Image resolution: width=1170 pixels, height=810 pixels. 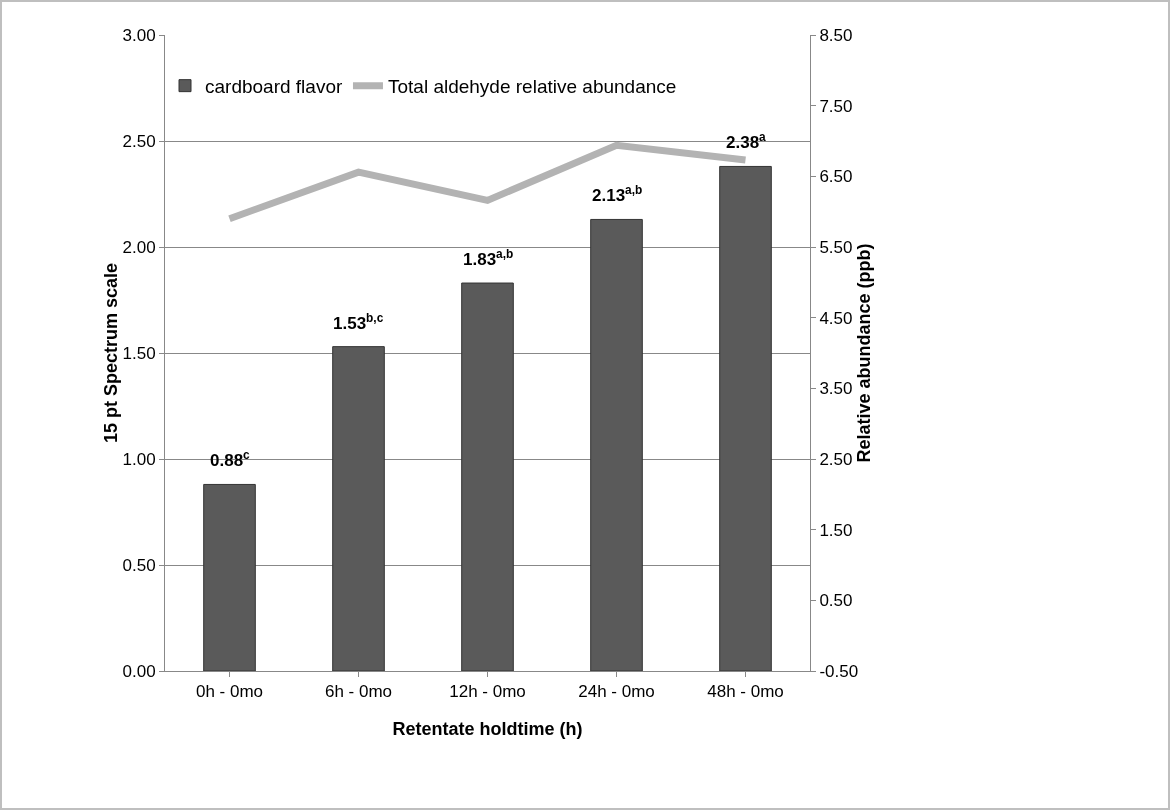 I want to click on y2-tick-label: 8.50, so click(x=836, y=35).